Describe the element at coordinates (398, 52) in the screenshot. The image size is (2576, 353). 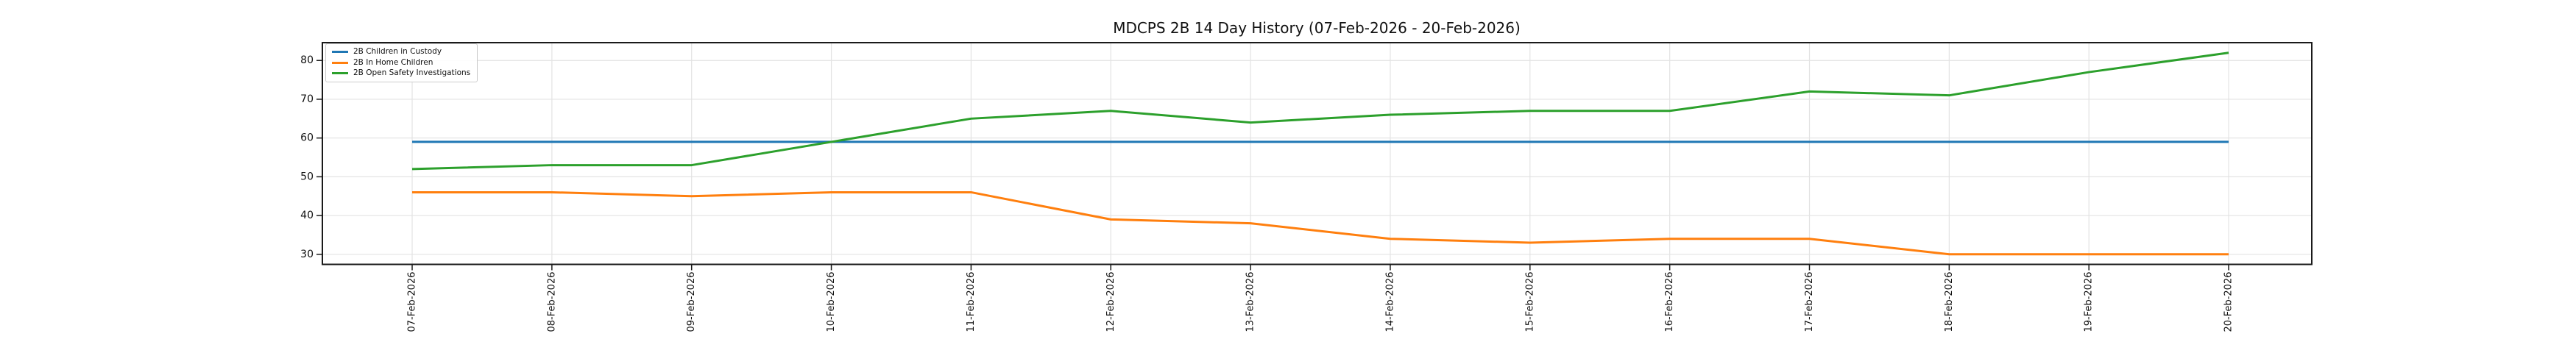
I see `legend-label: 2B Children in Custody` at that location.